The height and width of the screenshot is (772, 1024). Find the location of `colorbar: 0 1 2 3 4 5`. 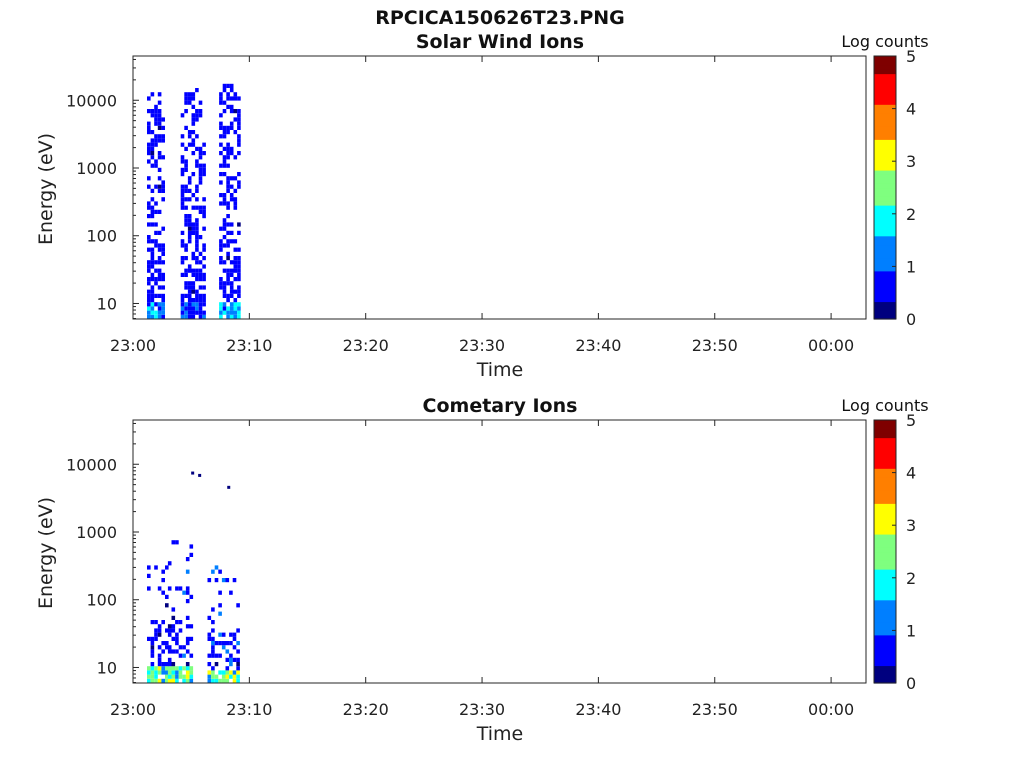

colorbar: 0 1 2 3 4 5 is located at coordinates (894, 188).